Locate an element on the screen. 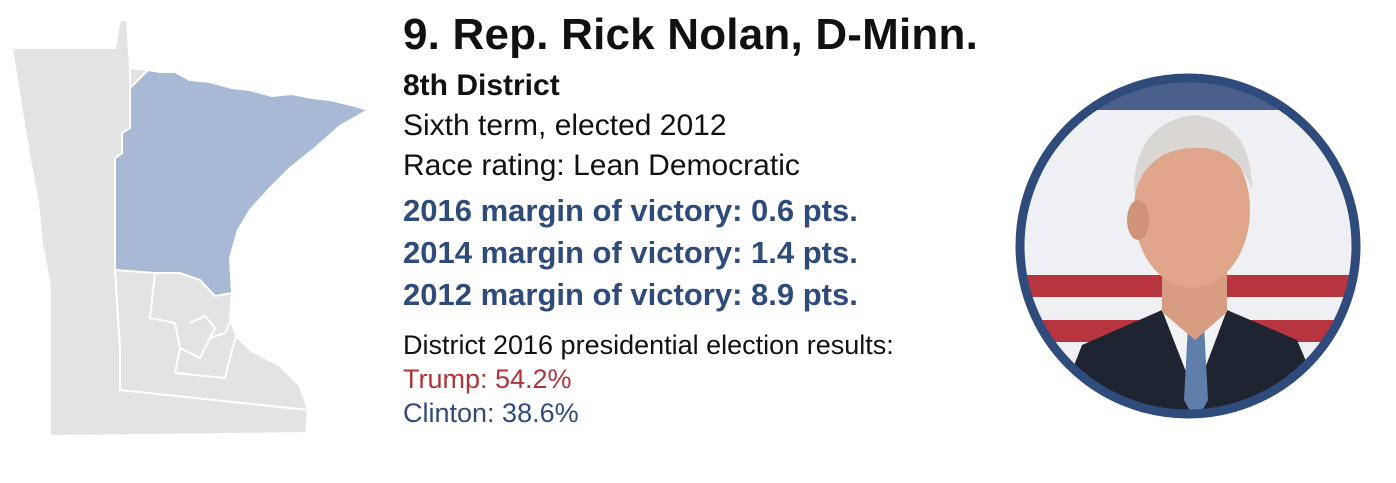 This screenshot has width=1396, height=483. term-text: Sixth term, elected 2012 is located at coordinates (565, 125).